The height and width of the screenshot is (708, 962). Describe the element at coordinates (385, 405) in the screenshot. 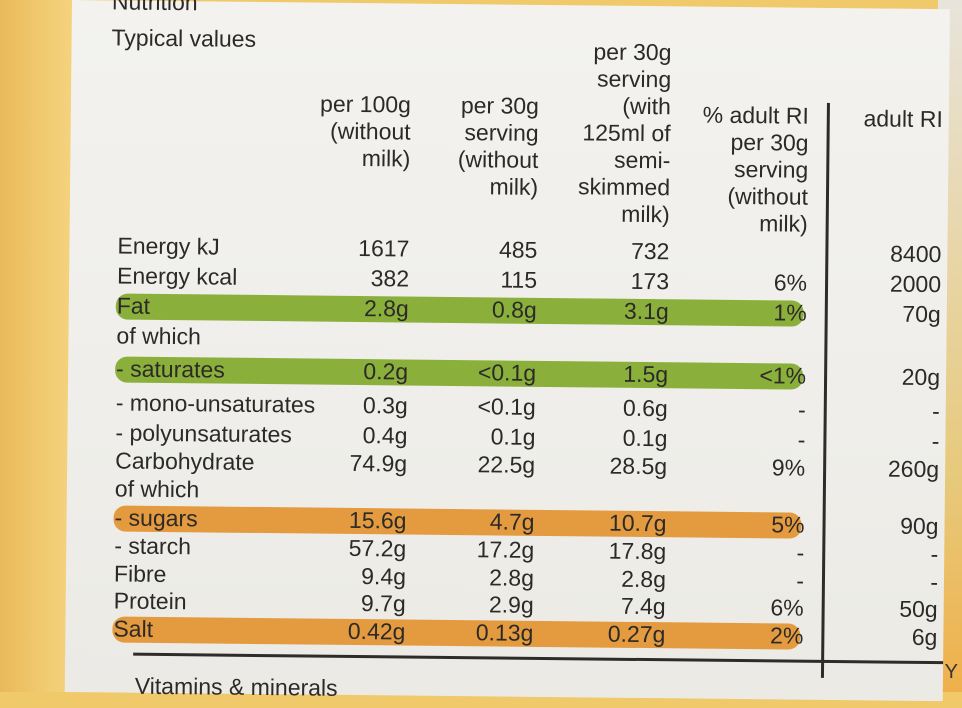

I see `cell-per-100g: 0.3g` at that location.